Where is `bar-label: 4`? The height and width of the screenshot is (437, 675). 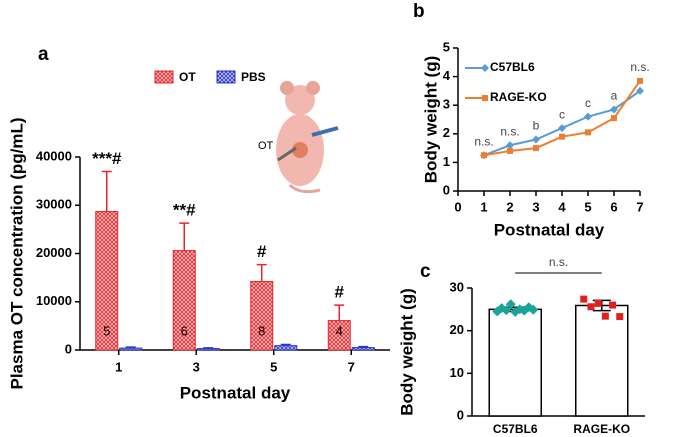
bar-label: 4 is located at coordinates (339, 330).